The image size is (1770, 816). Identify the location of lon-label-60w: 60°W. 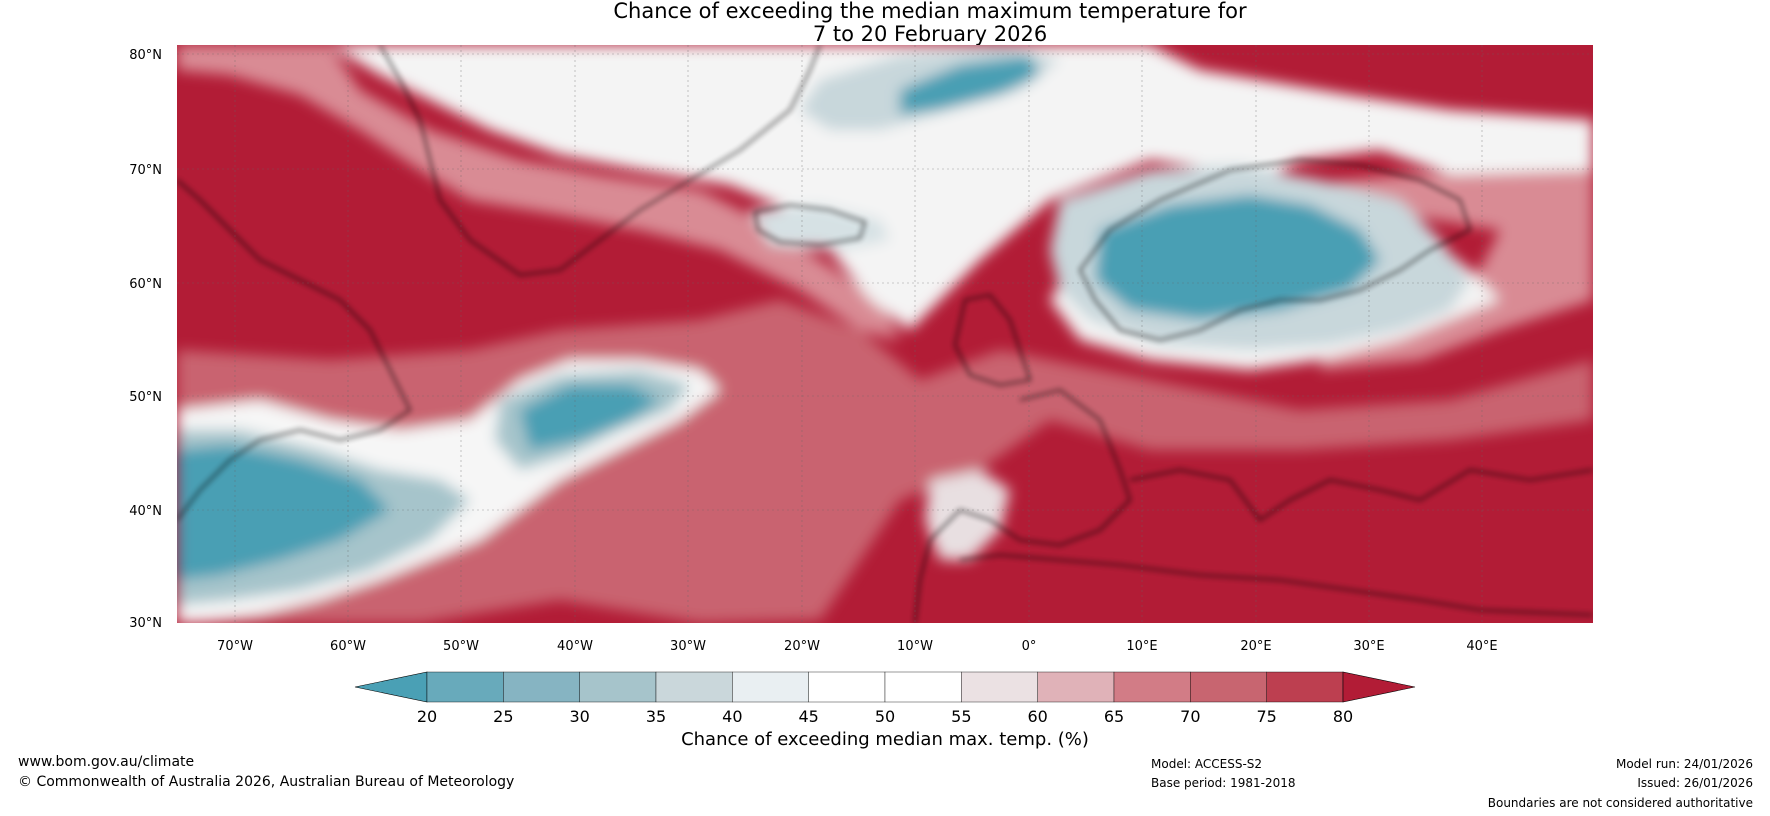
(348, 646).